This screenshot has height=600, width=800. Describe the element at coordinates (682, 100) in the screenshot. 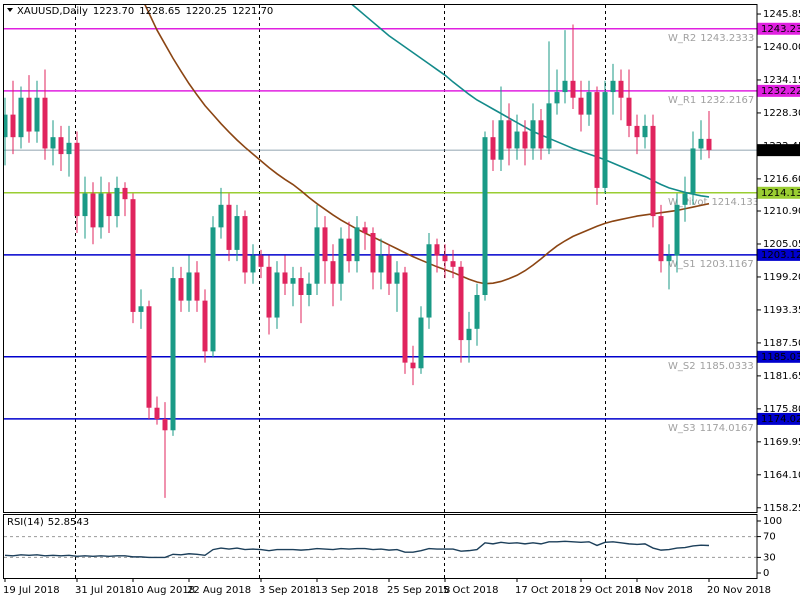

I see `level-name: W_R1` at that location.